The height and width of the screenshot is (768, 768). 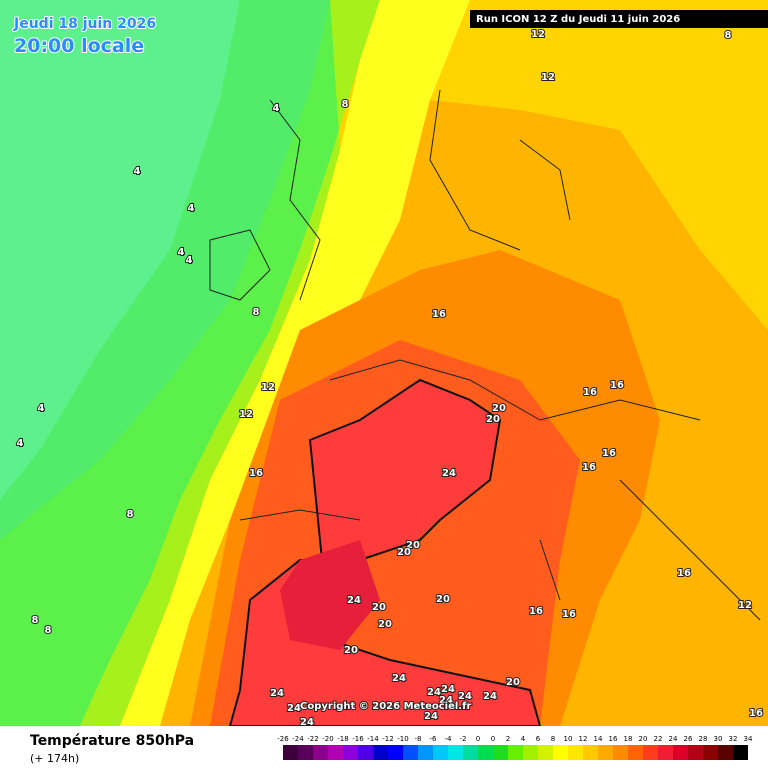 I want to click on legend-label: -4, so click(x=449, y=739).